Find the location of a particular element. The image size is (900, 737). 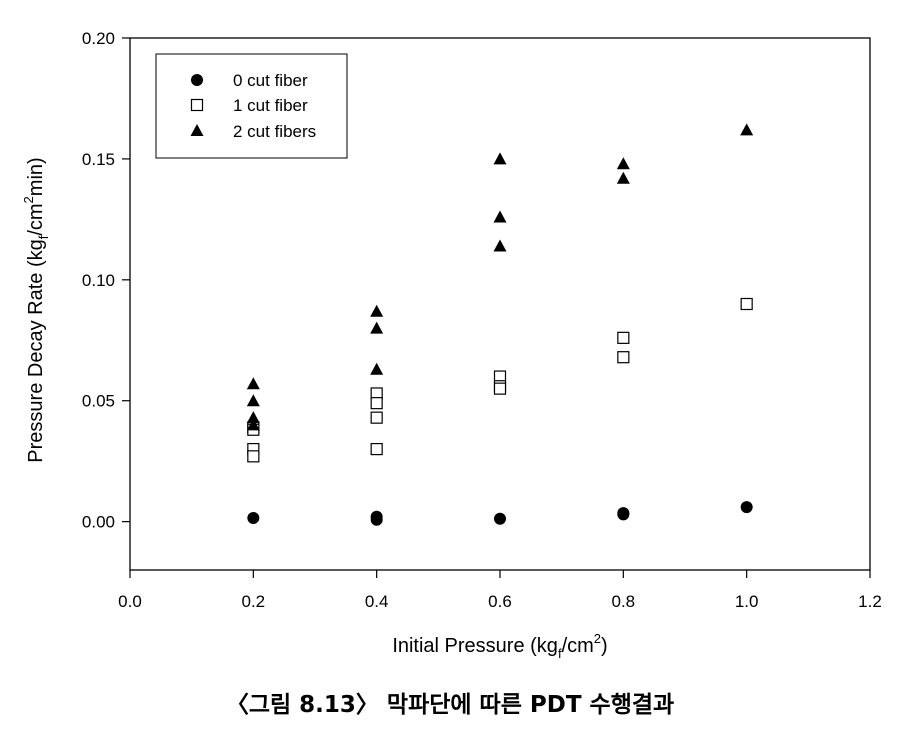

legend-label-1-cut: 1 cut fiber is located at coordinates (270, 105).